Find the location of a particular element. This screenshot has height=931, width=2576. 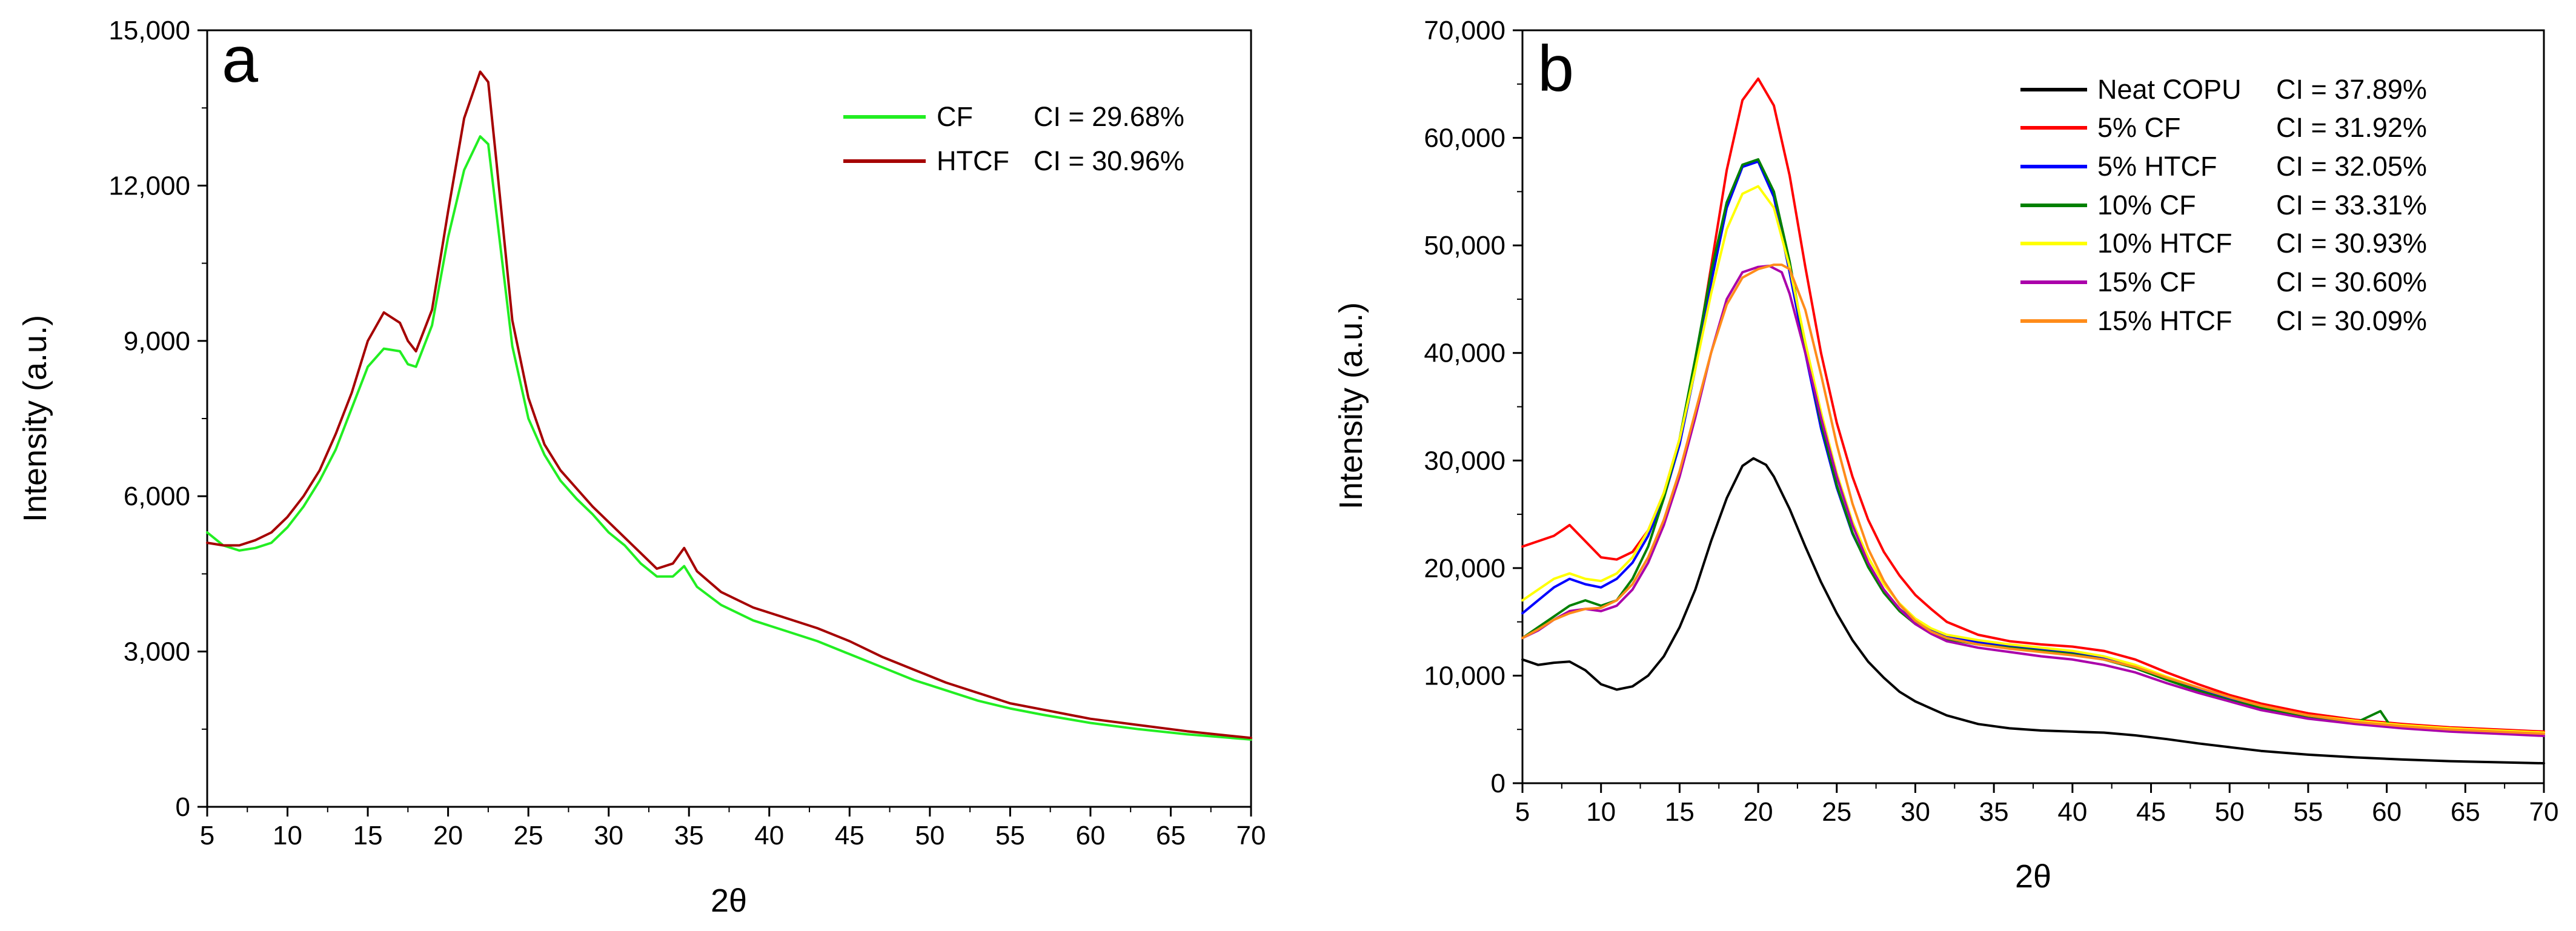

panel-b-x-tick-label: 35 is located at coordinates (1994, 812).